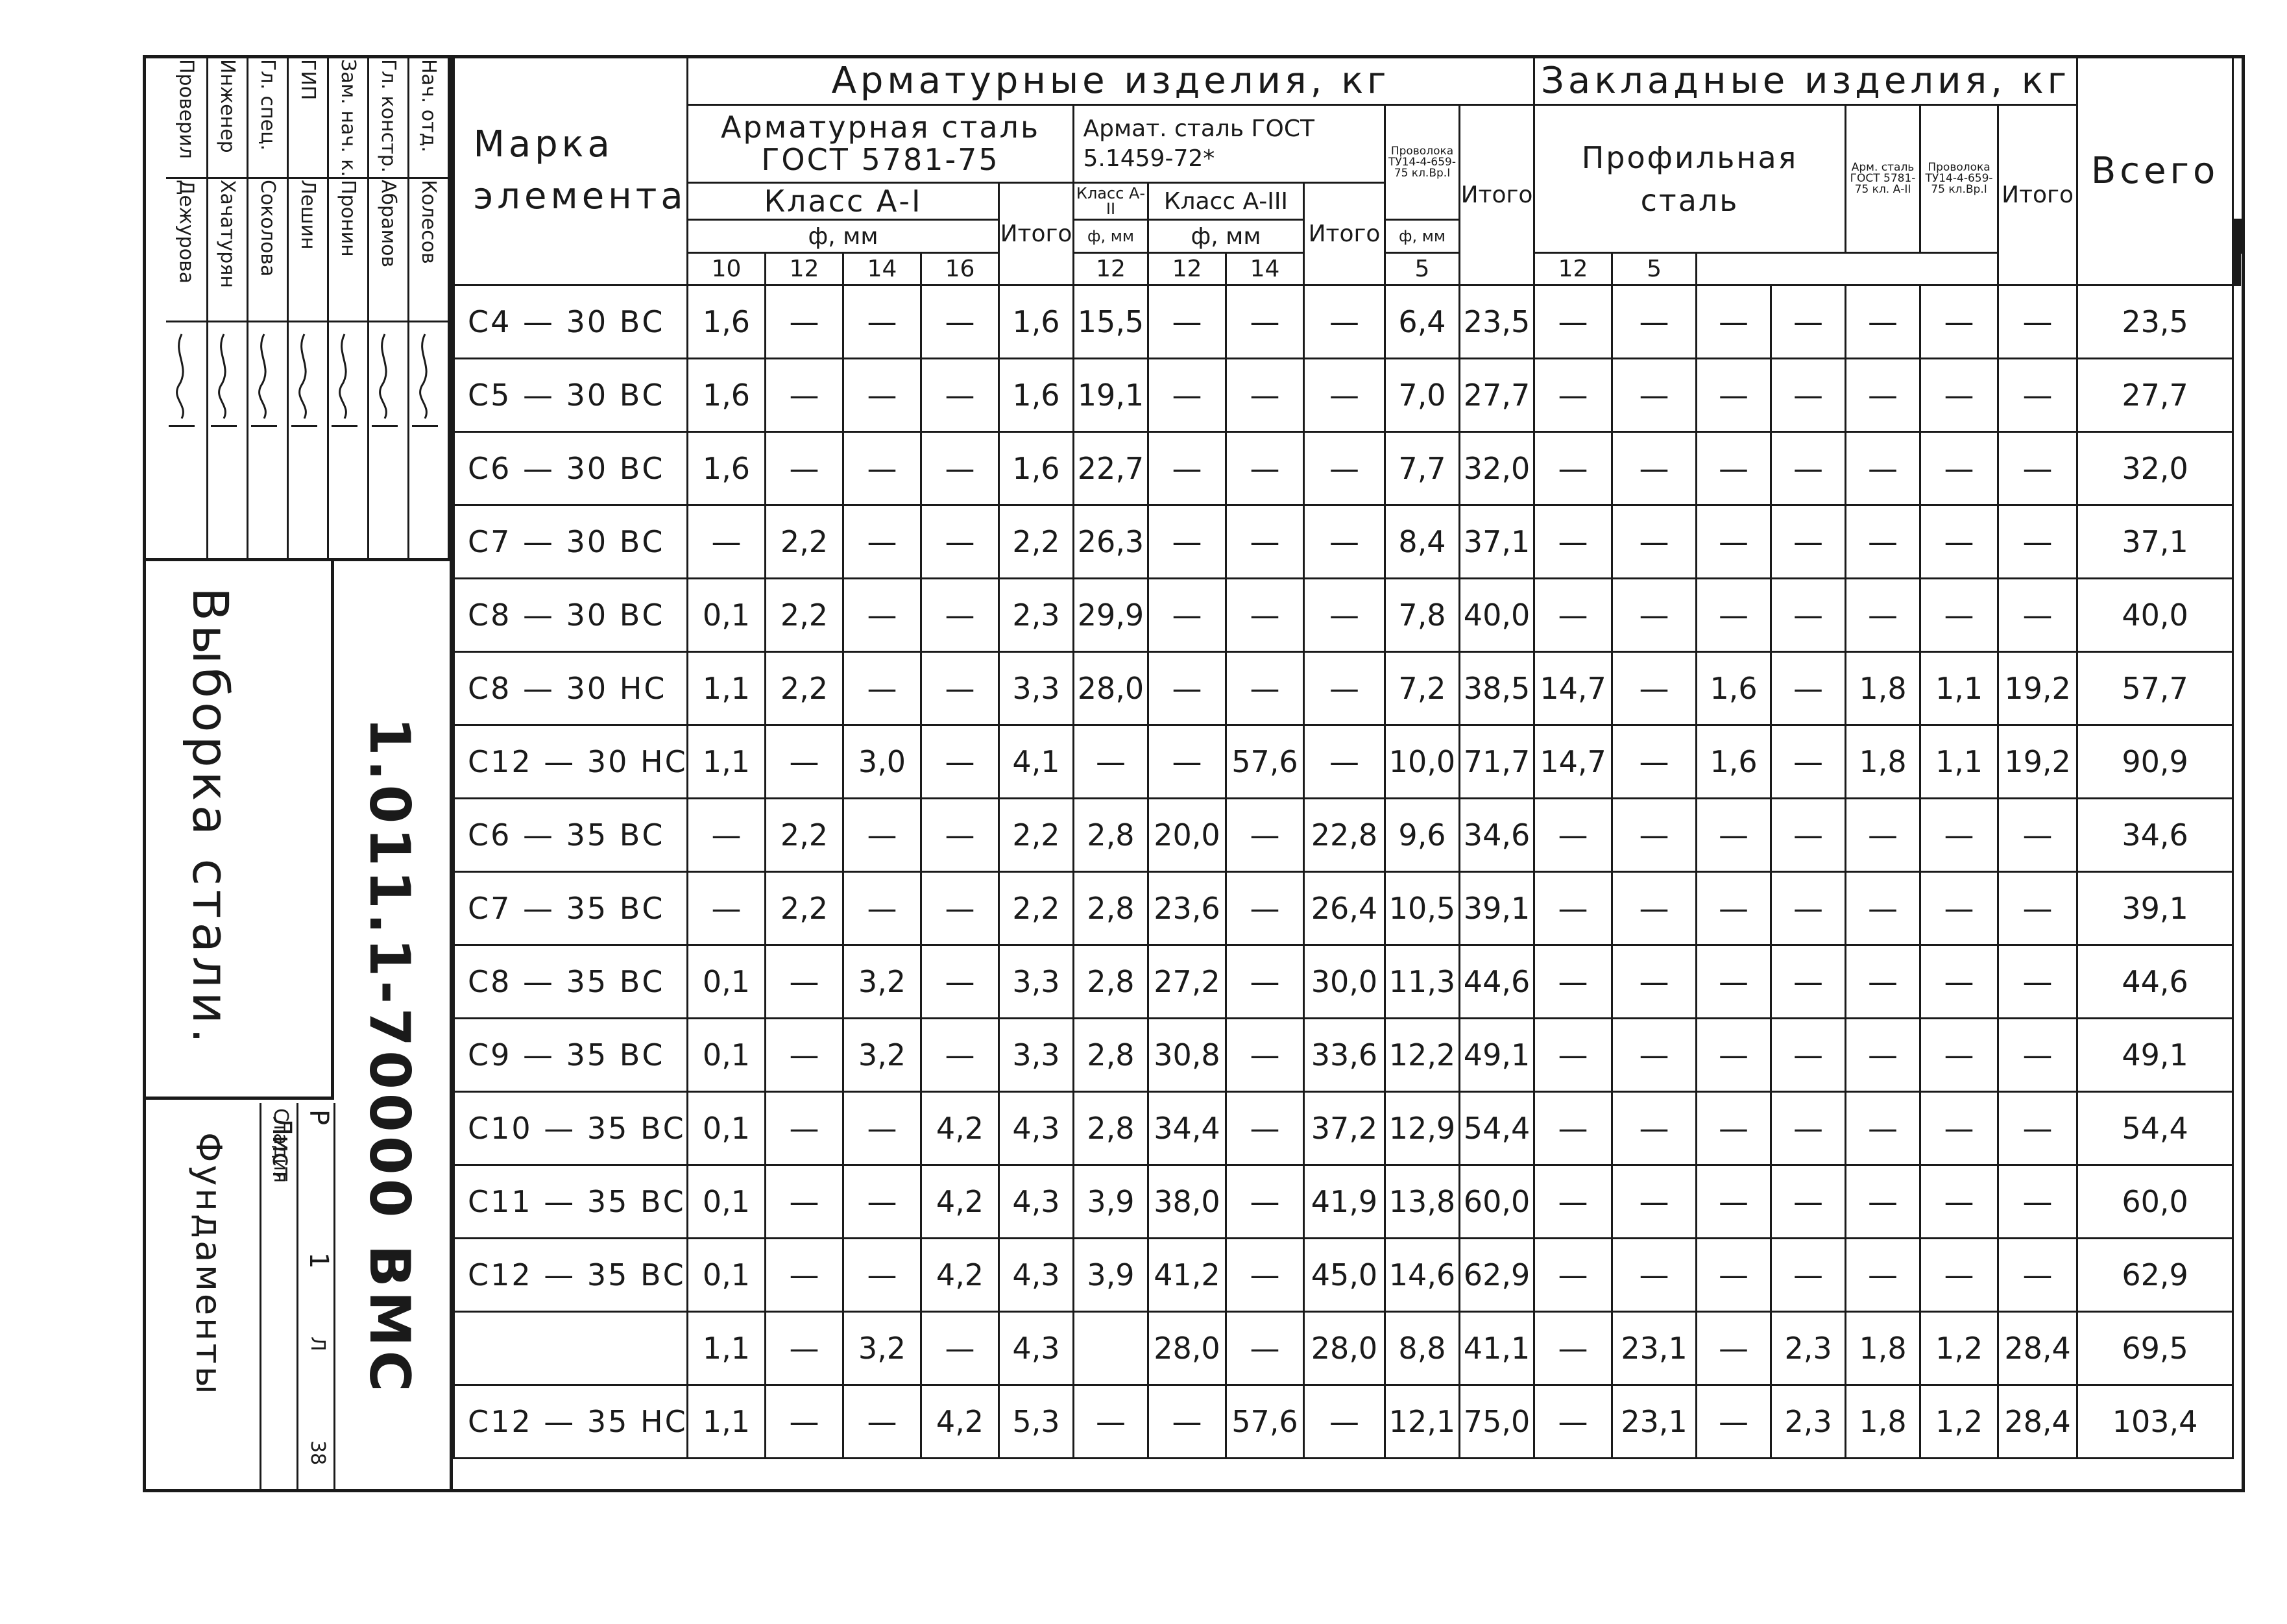 This screenshot has height=1624, width=2287. Describe the element at coordinates (1422, 1055) in the screenshot. I see `value-cell: 12,2` at that location.